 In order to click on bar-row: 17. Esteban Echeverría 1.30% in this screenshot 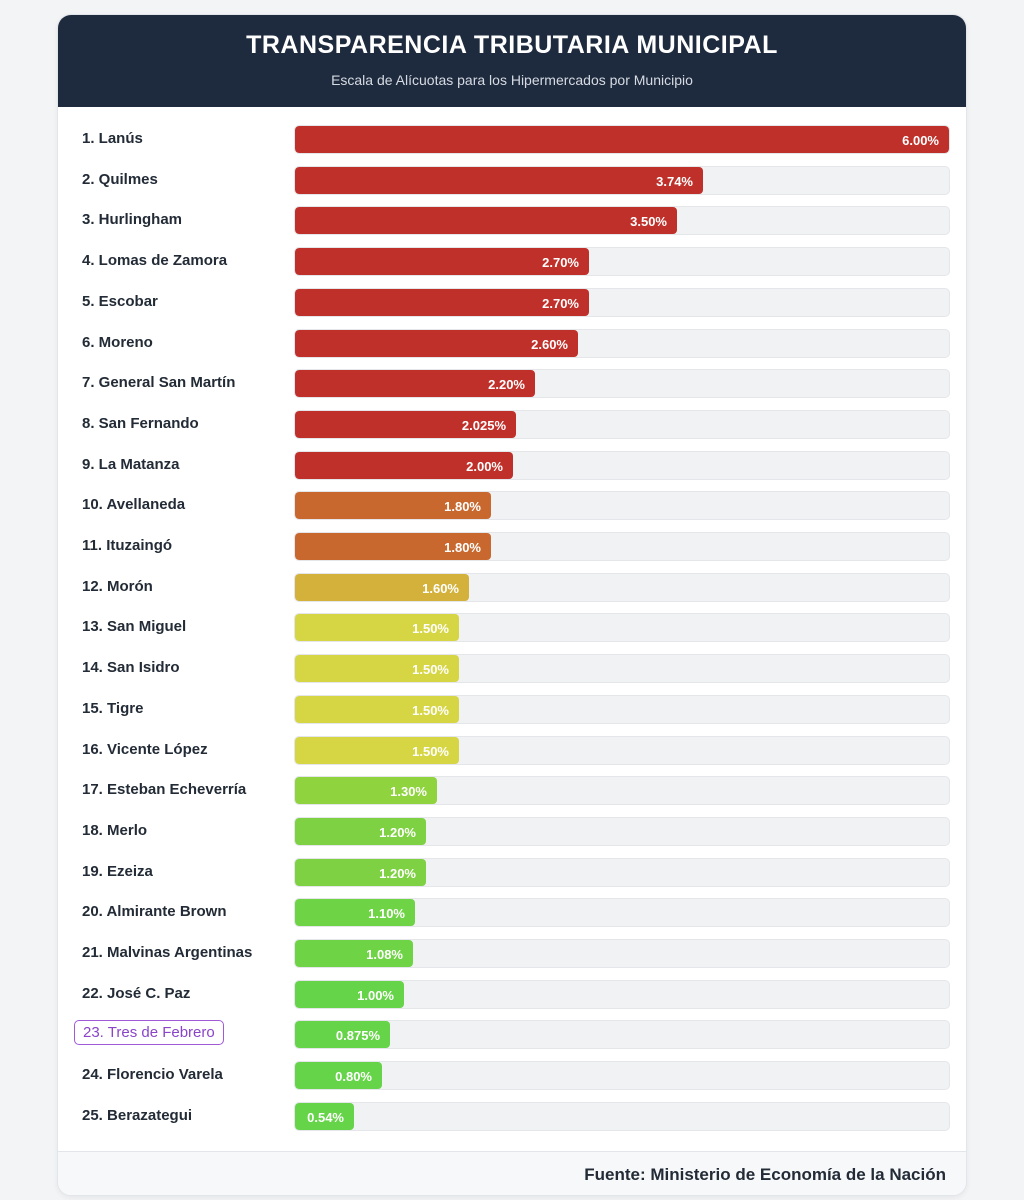, I will do `click(512, 791)`.